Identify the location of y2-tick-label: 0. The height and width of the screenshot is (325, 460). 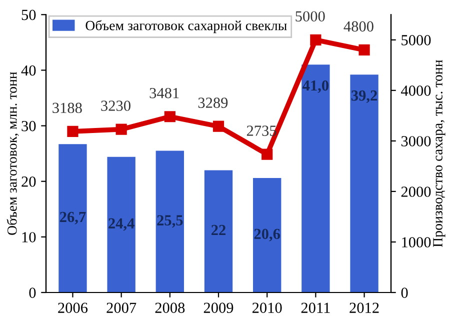
(404, 293).